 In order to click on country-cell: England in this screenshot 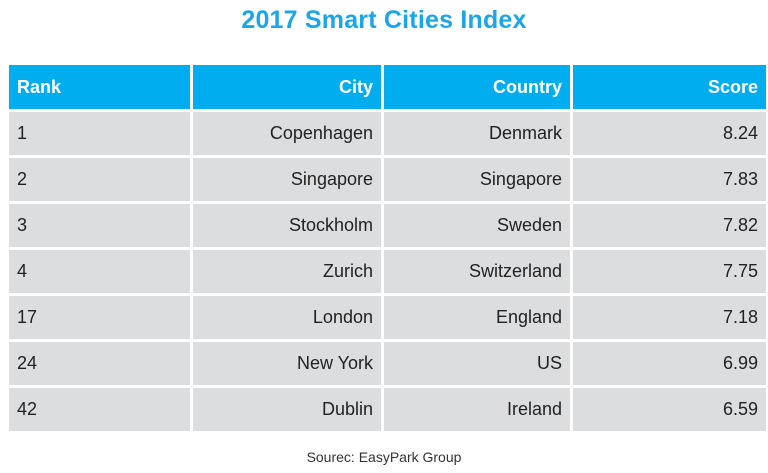, I will do `click(477, 317)`.